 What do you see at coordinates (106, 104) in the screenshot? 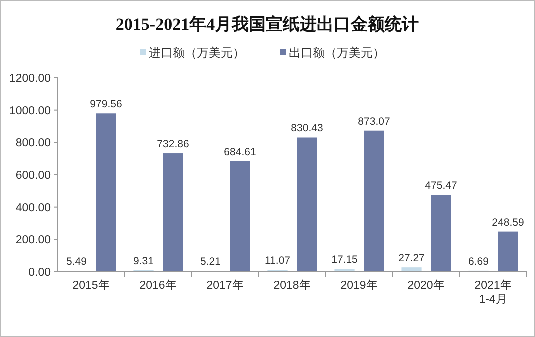
I see `data-label: 979.56` at bounding box center [106, 104].